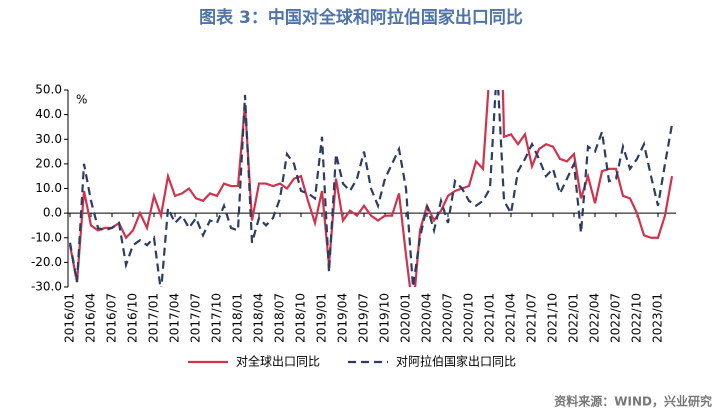 This screenshot has width=722, height=416. What do you see at coordinates (48, 163) in the screenshot?
I see `y-tick-label: 20.0` at bounding box center [48, 163].